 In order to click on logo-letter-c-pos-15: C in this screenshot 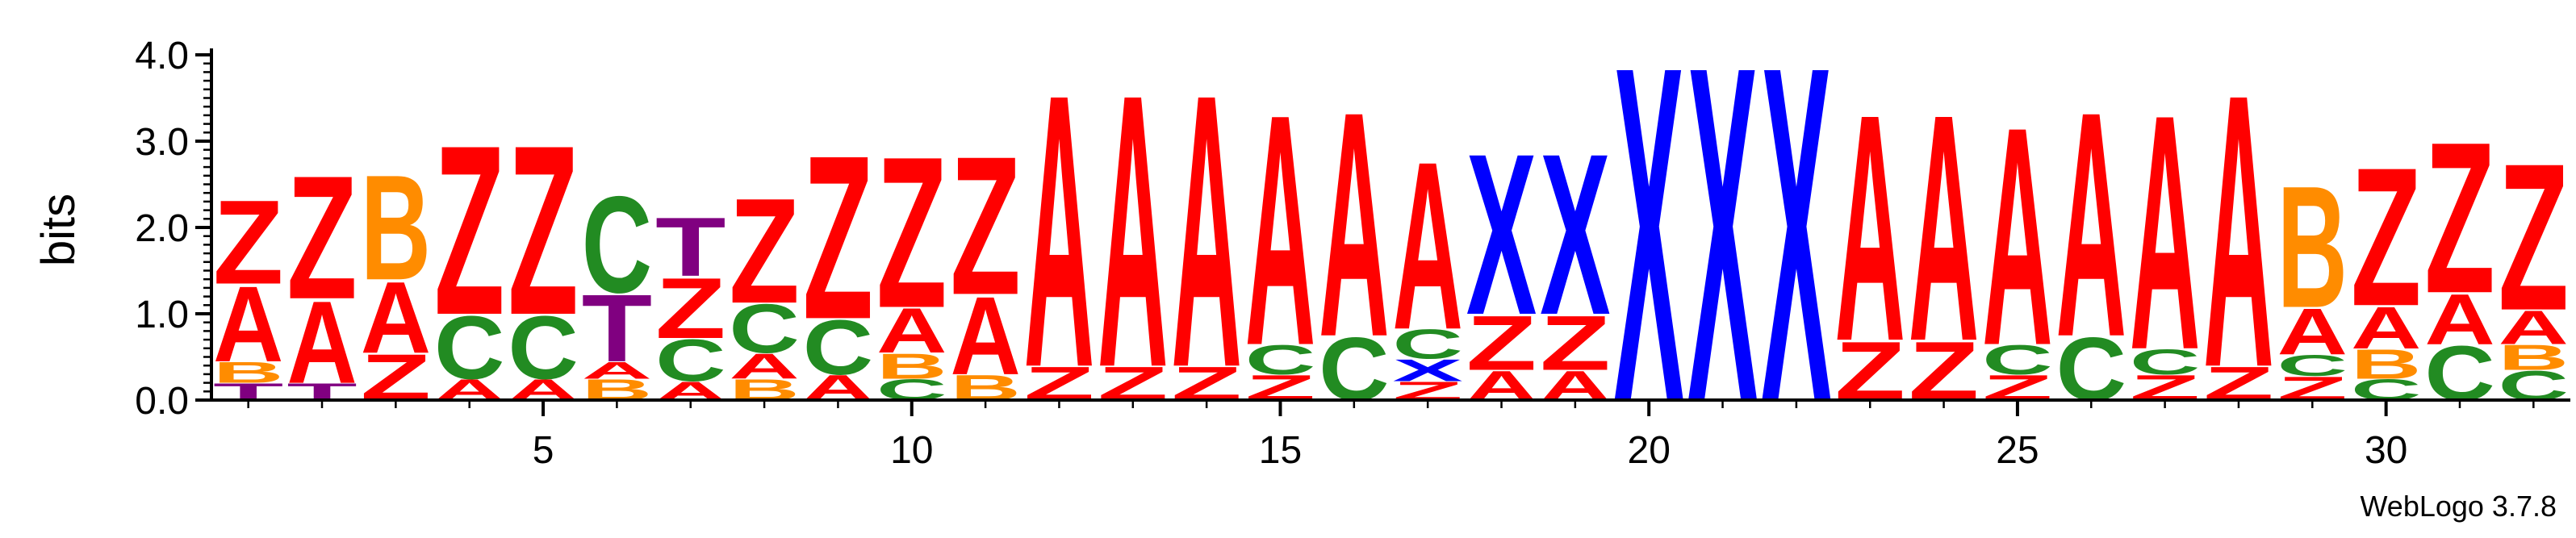, I will do `click(1280, 359)`.